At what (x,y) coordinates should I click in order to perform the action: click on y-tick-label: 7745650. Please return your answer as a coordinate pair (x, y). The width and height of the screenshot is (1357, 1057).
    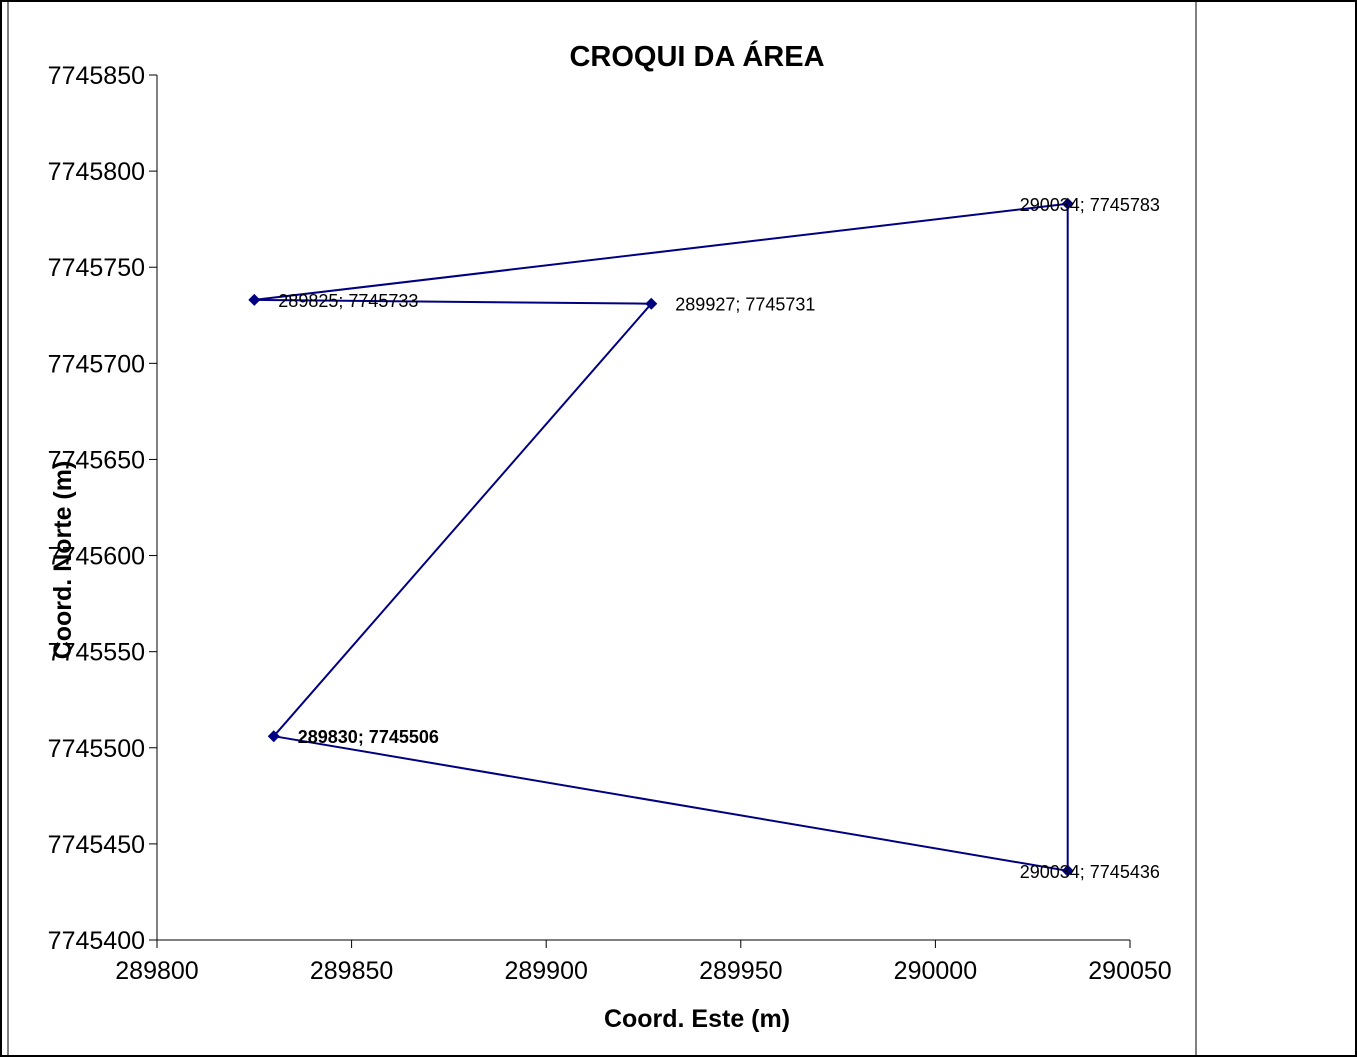
    Looking at the image, I should click on (96, 460).